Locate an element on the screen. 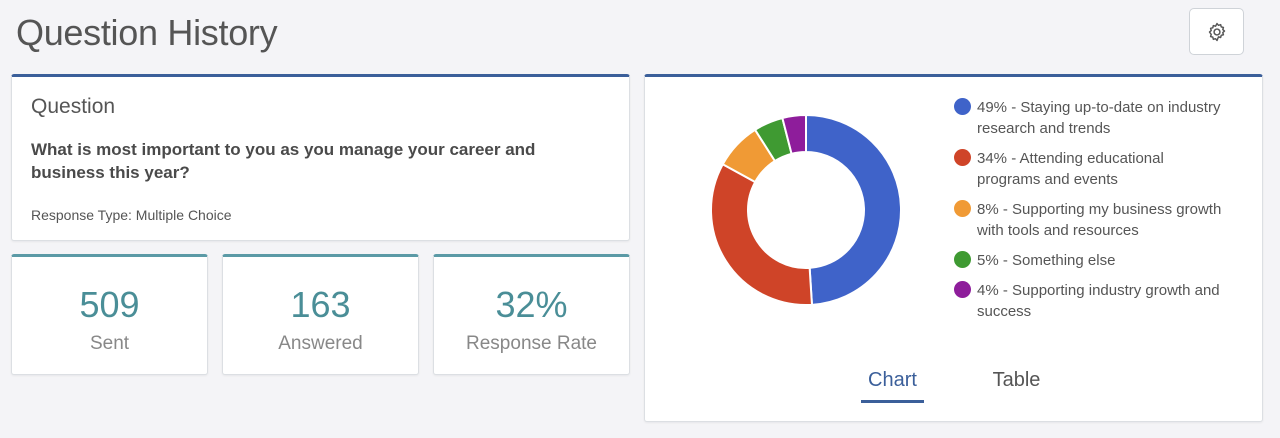 This screenshot has height=438, width=1280. donut-chart is located at coordinates (806, 209).